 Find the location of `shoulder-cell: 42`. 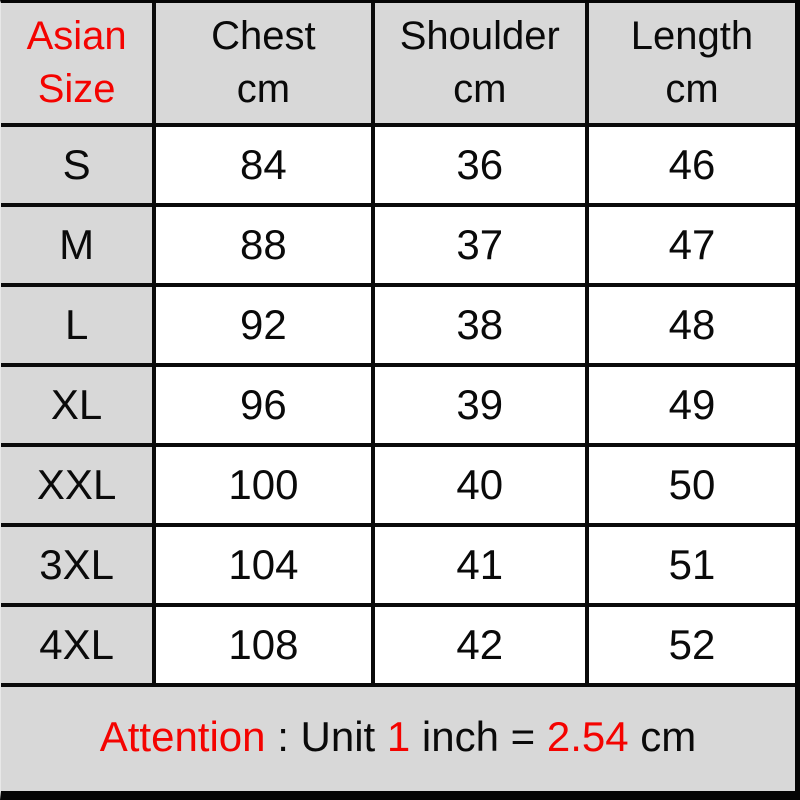

shoulder-cell: 42 is located at coordinates (479, 645).